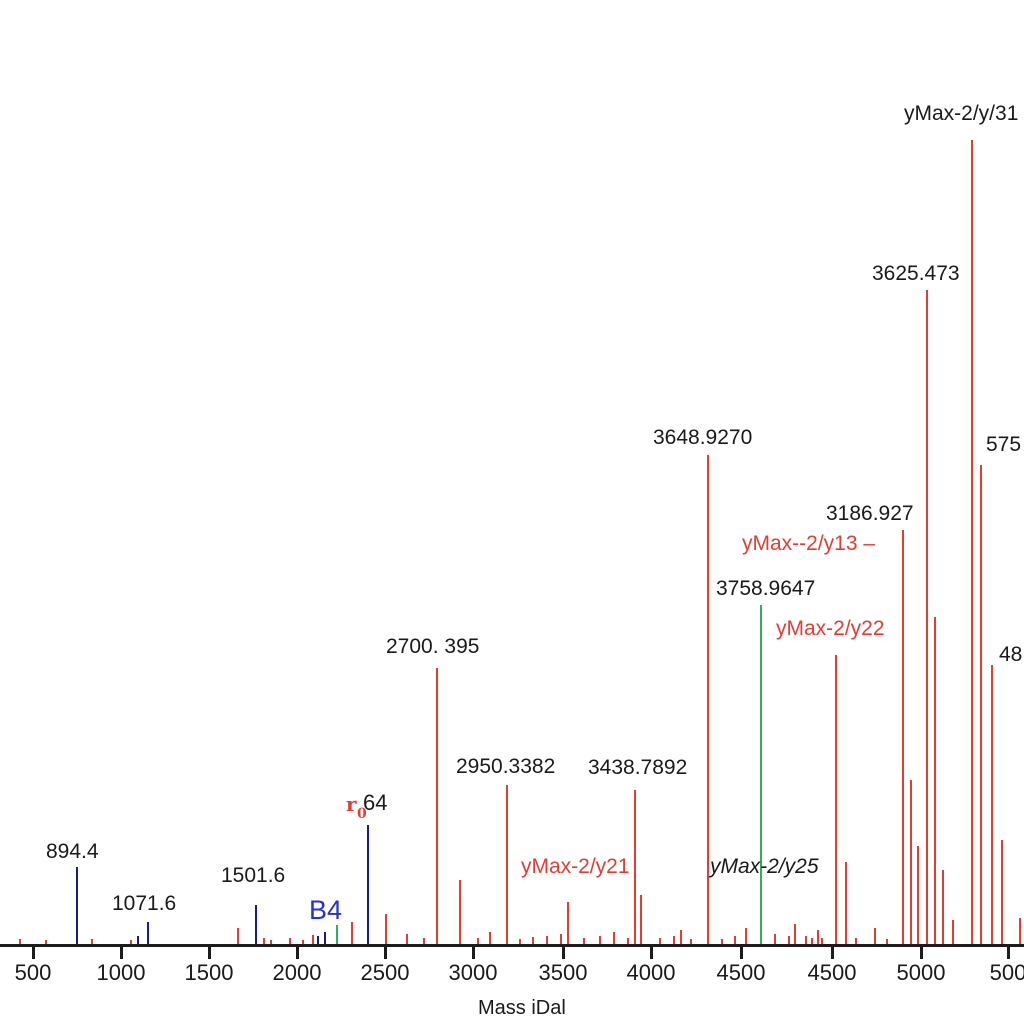 This screenshot has height=1024, width=1024. Describe the element at coordinates (916, 273) in the screenshot. I see `peak-label: 3625.473` at that location.